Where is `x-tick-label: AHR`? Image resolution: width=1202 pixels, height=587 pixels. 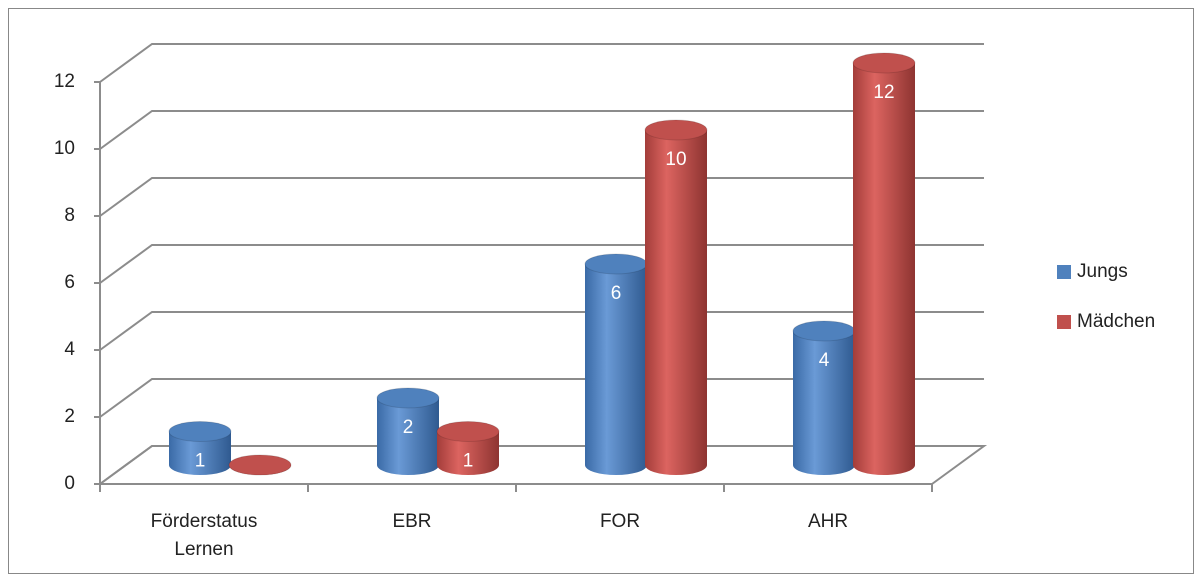 x-tick-label: AHR is located at coordinates (828, 521).